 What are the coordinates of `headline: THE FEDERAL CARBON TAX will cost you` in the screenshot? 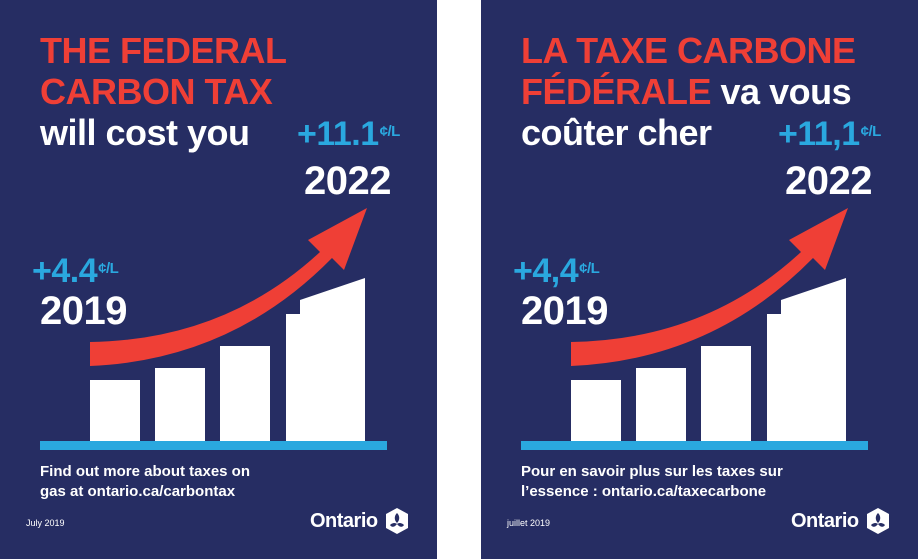 It's located at (235, 91).